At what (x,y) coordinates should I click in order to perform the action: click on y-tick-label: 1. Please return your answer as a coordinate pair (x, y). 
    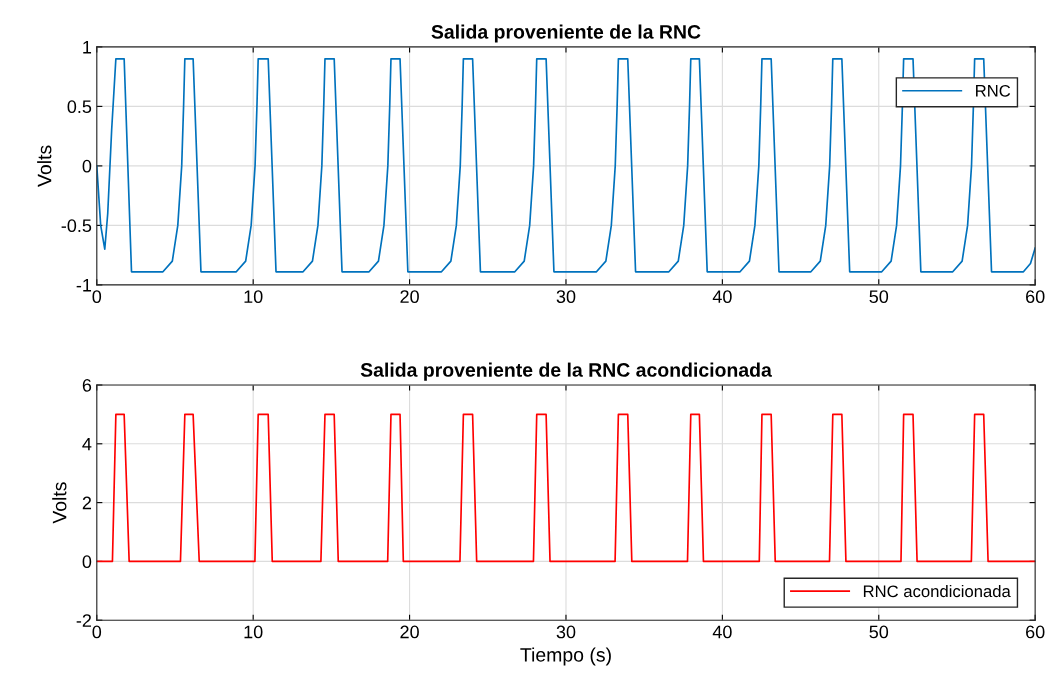
    Looking at the image, I should click on (87, 47).